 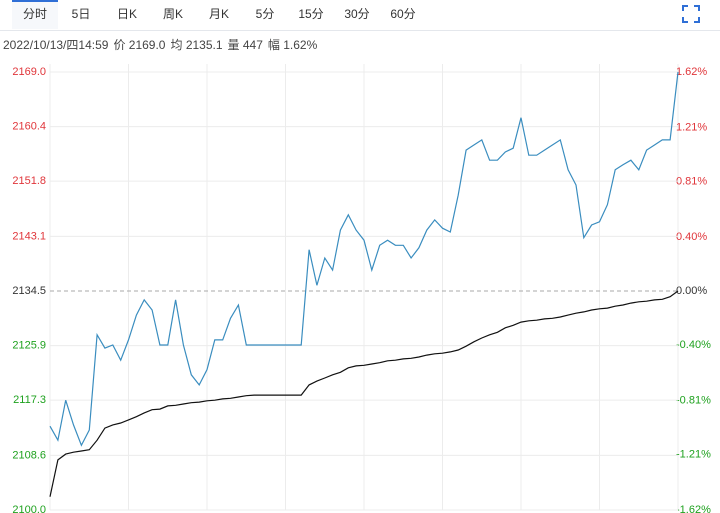 What do you see at coordinates (218, 14) in the screenshot?
I see `tab: 月K` at bounding box center [218, 14].